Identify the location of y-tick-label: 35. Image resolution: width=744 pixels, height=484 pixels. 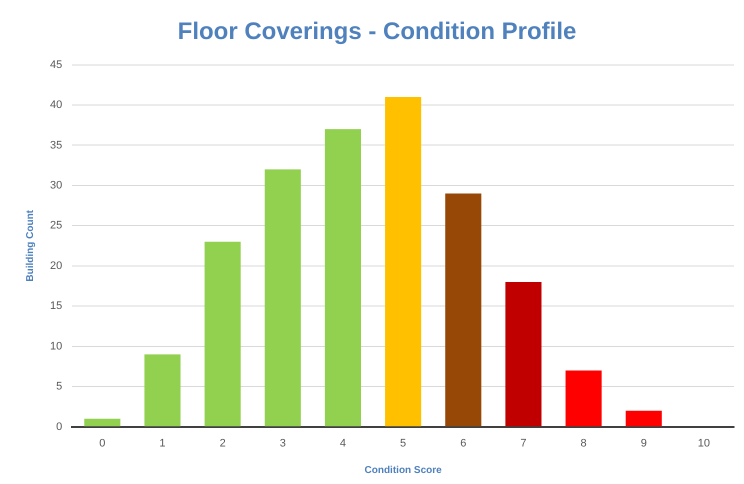
(56, 145).